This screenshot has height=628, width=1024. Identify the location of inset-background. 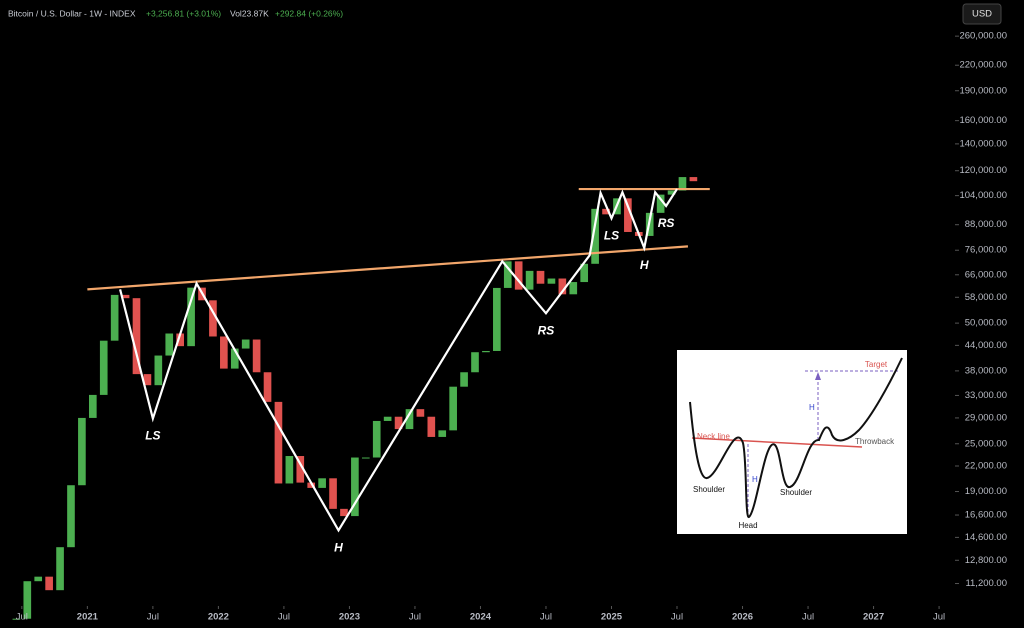
(792, 442).